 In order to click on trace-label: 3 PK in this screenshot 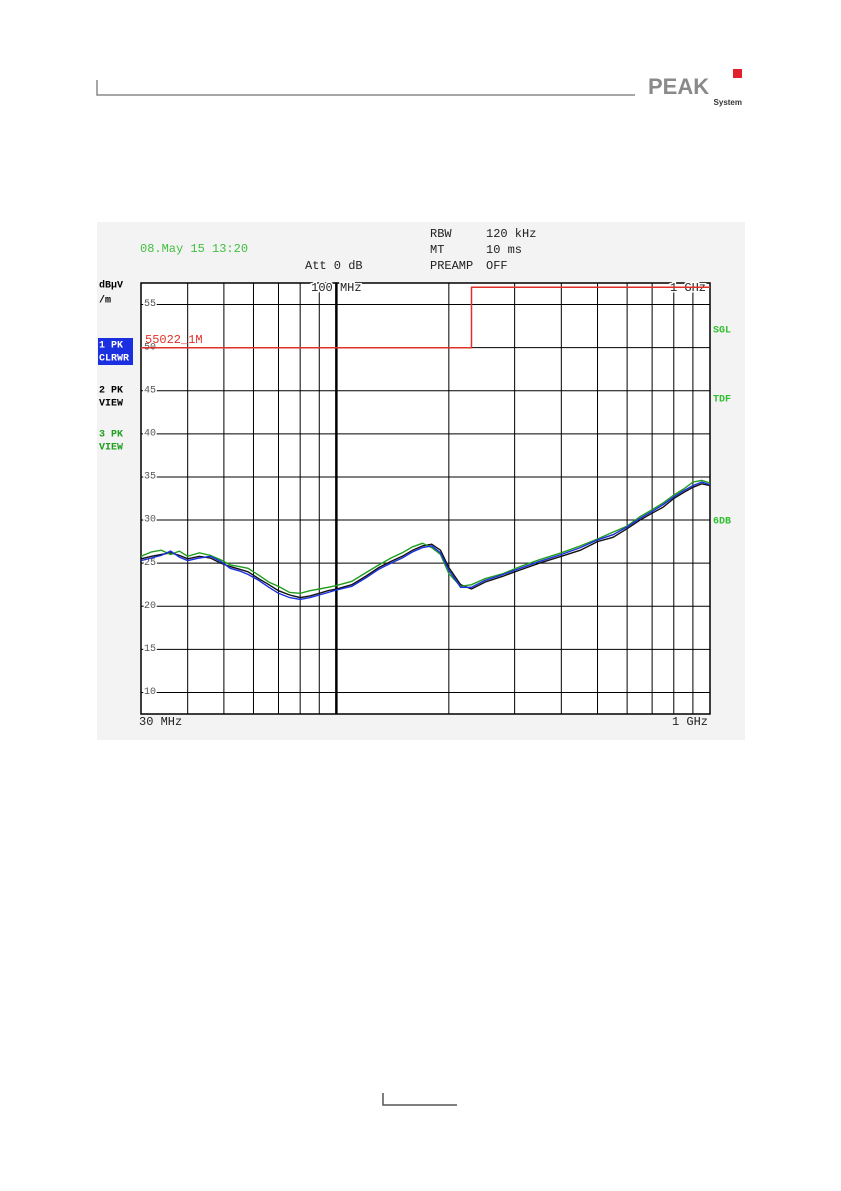, I will do `click(111, 435)`.